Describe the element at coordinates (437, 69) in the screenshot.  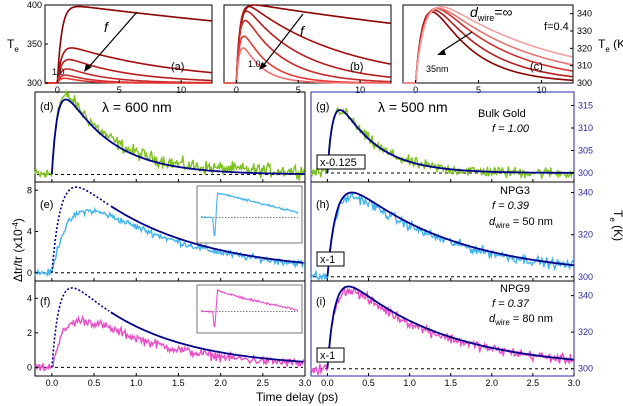
I see `panel-c-arrow-end-label: 35nm` at that location.